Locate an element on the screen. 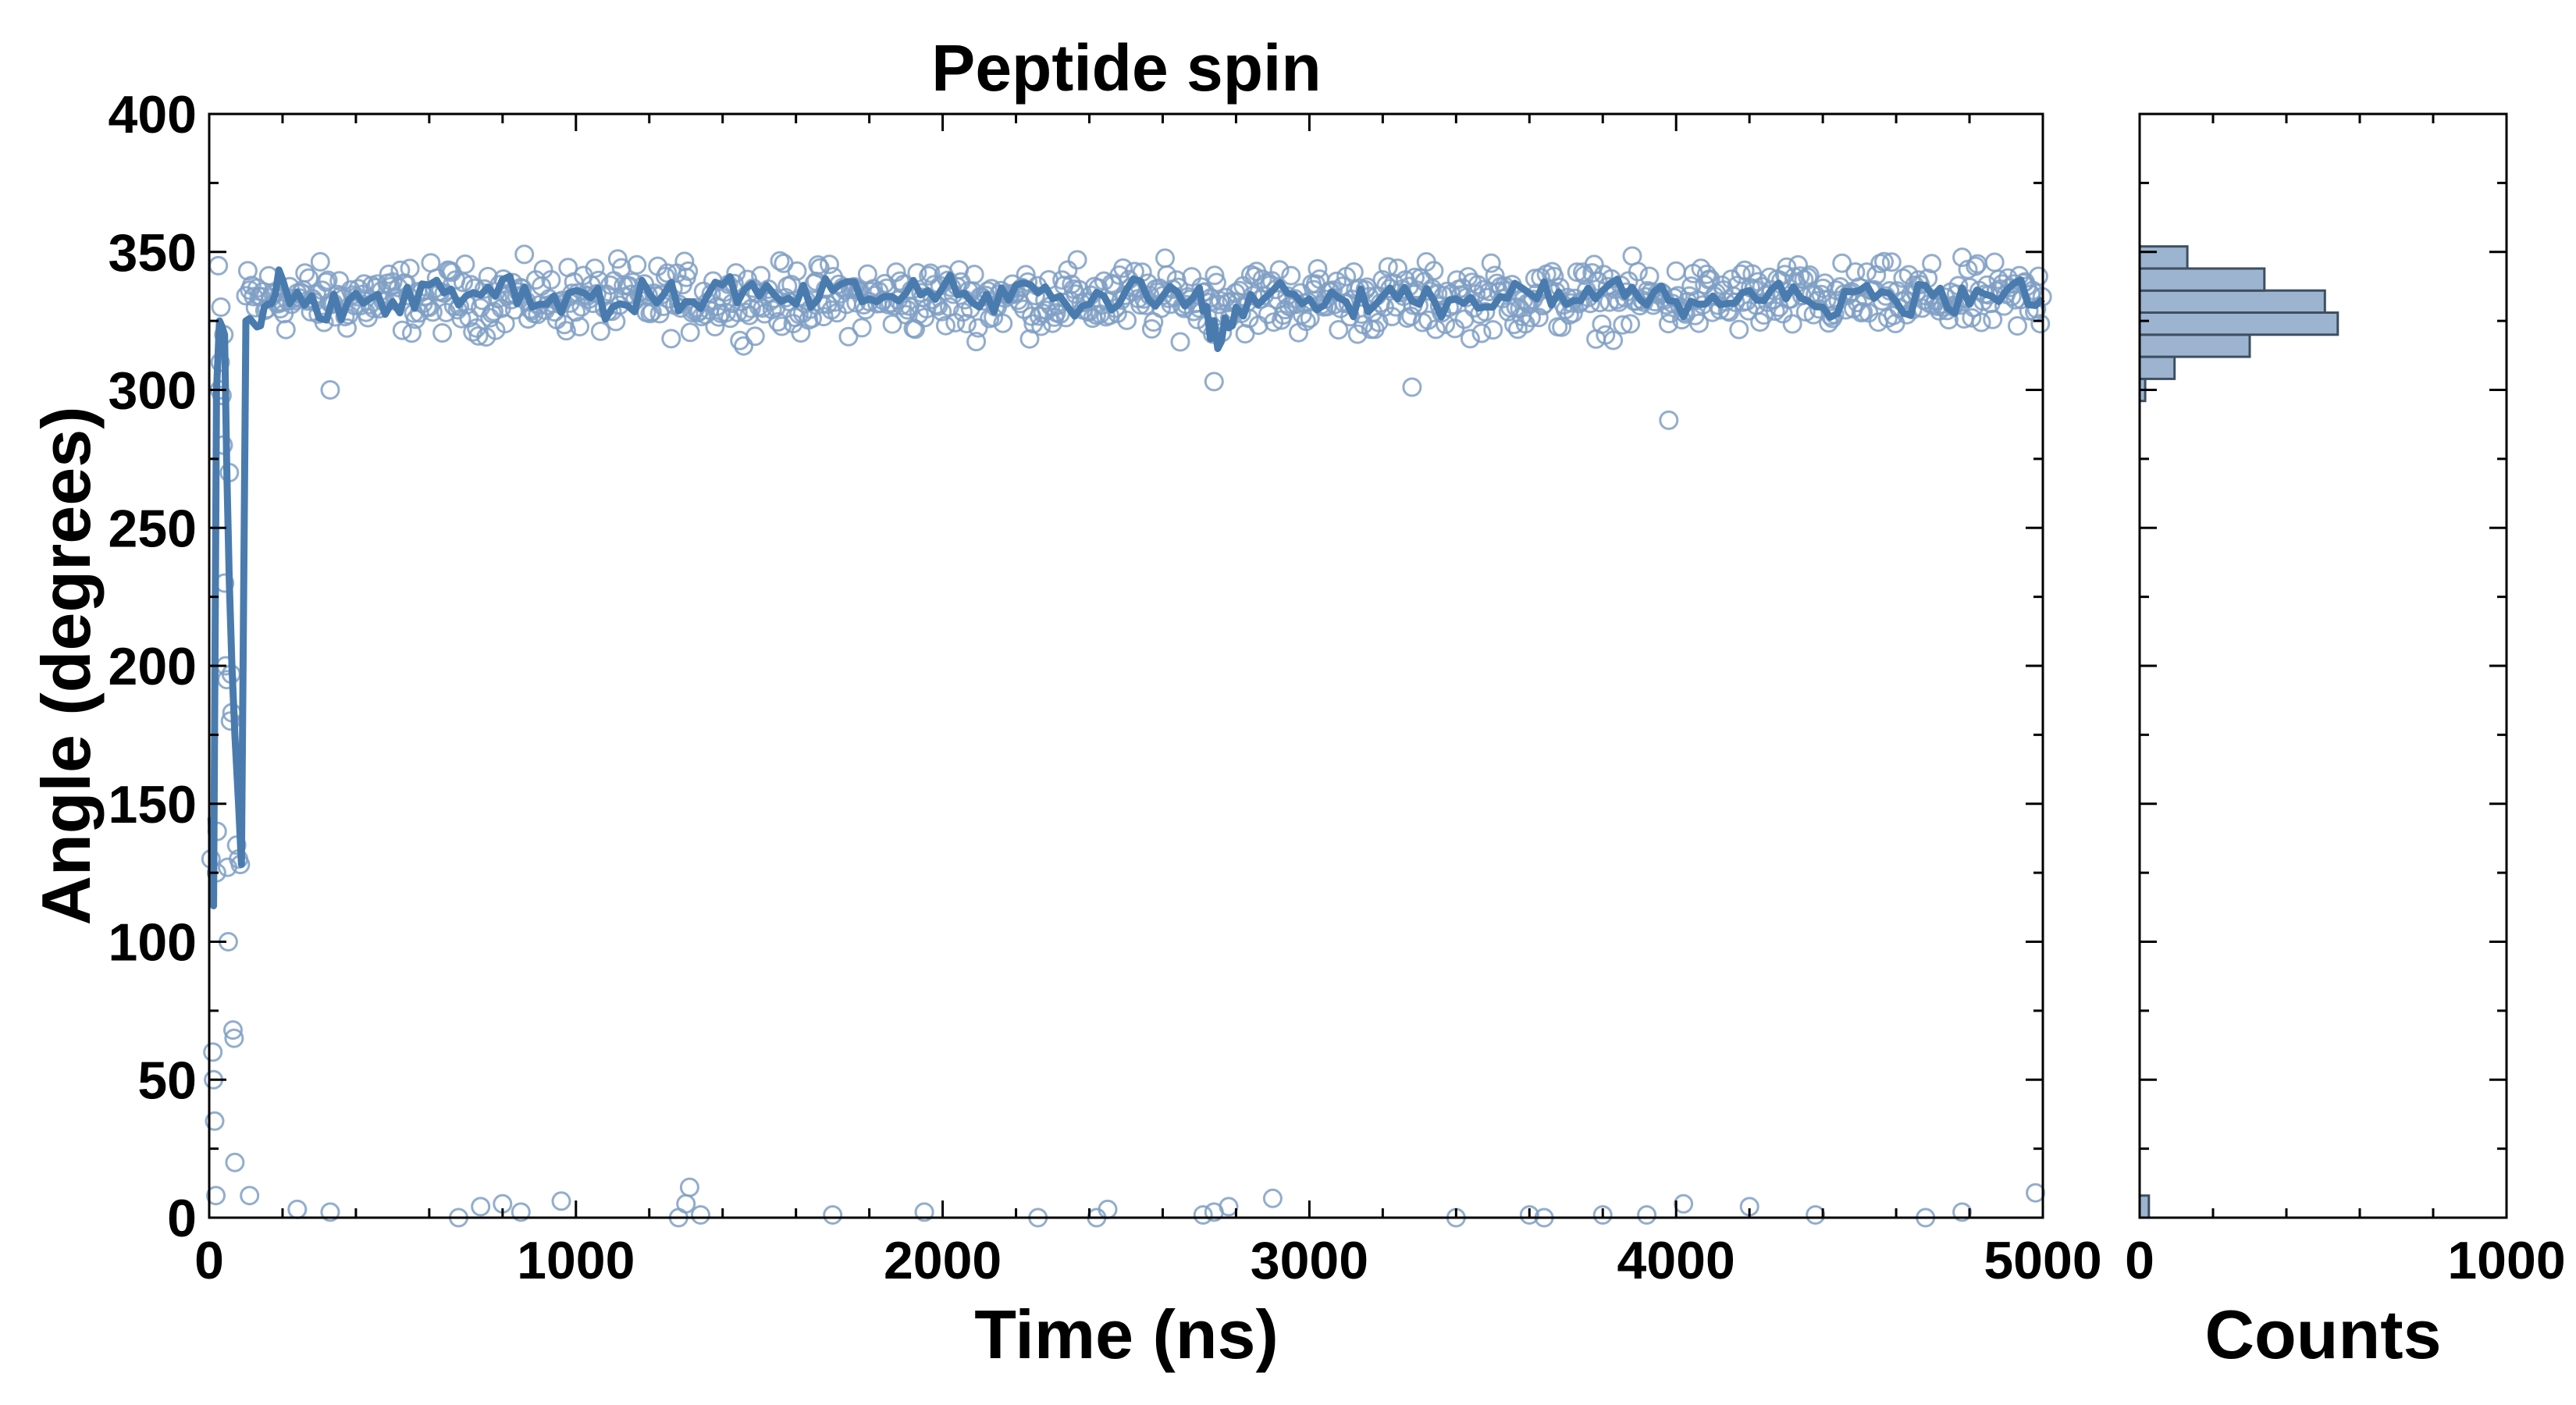  x-tick-label: 3000 is located at coordinates (1309, 1260).